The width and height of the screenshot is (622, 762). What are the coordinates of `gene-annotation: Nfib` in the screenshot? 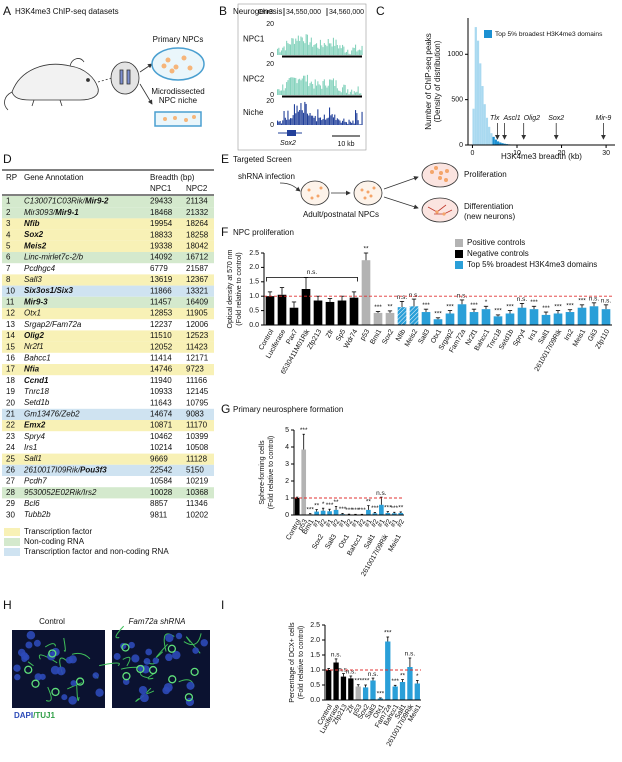 It's located at (32, 223).